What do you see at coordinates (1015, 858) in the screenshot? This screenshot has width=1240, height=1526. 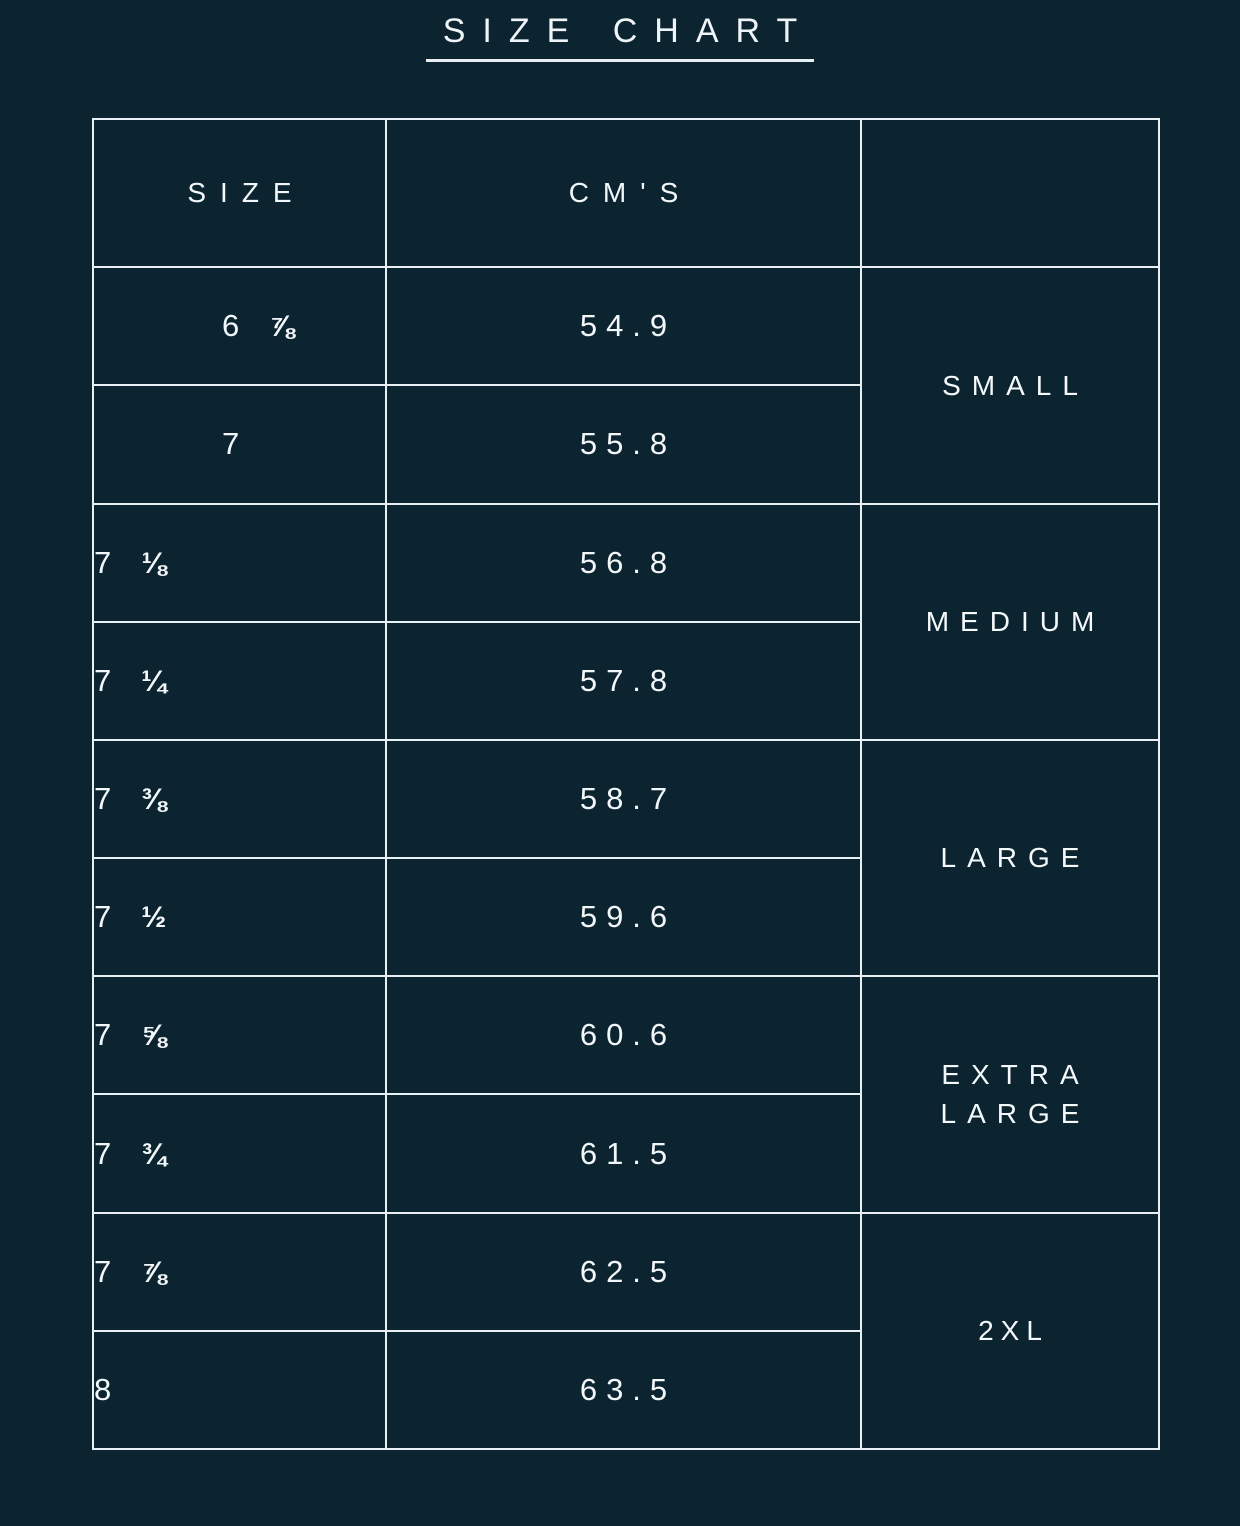 I see `size-label-line1: LARGE` at bounding box center [1015, 858].